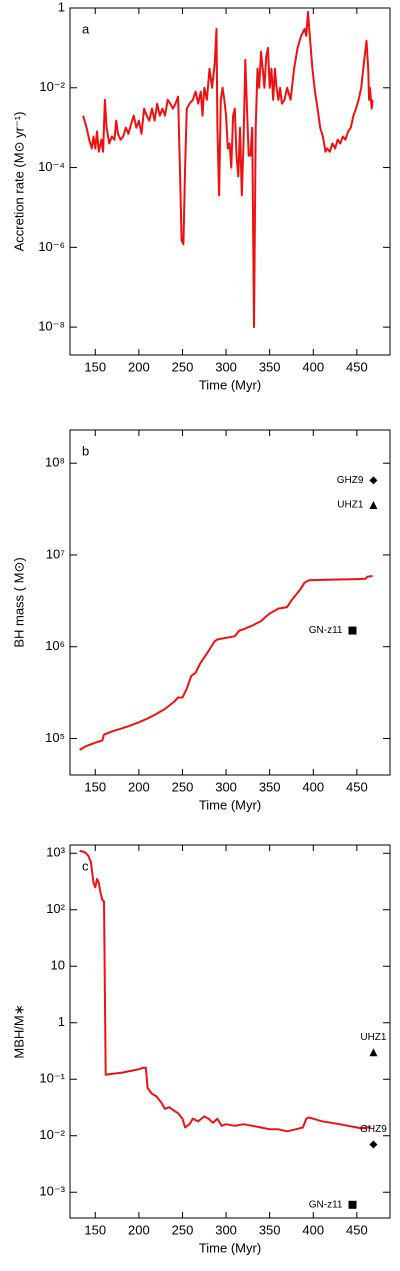 The height and width of the screenshot is (1271, 400). I want to click on y-tick-label: 10⁻⁶, so click(51, 246).